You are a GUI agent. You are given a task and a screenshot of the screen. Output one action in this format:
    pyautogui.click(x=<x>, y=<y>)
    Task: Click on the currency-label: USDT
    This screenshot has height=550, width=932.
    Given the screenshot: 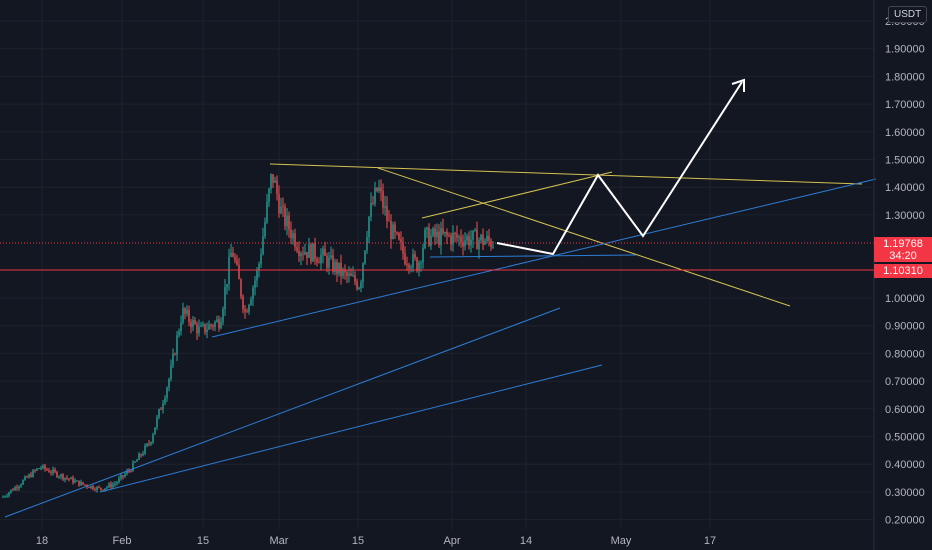 What is the action you would take?
    pyautogui.click(x=908, y=14)
    